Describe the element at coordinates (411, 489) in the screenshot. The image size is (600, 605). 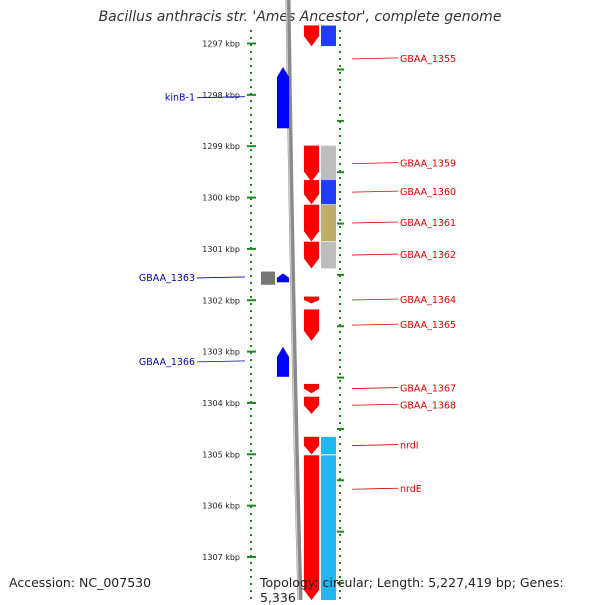
I see `gene-label-nrde: nrdE` at that location.